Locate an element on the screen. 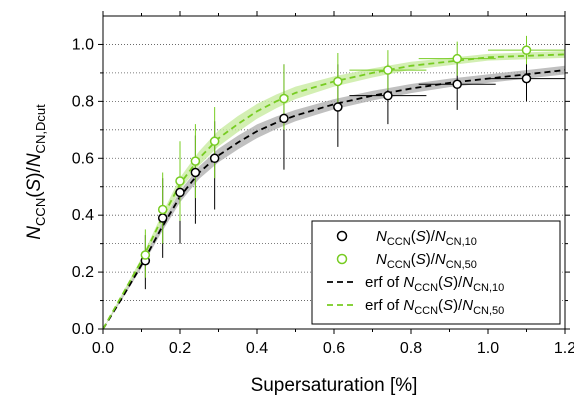 The image size is (574, 405). y-tick-label: 0.4 is located at coordinates (83, 215).